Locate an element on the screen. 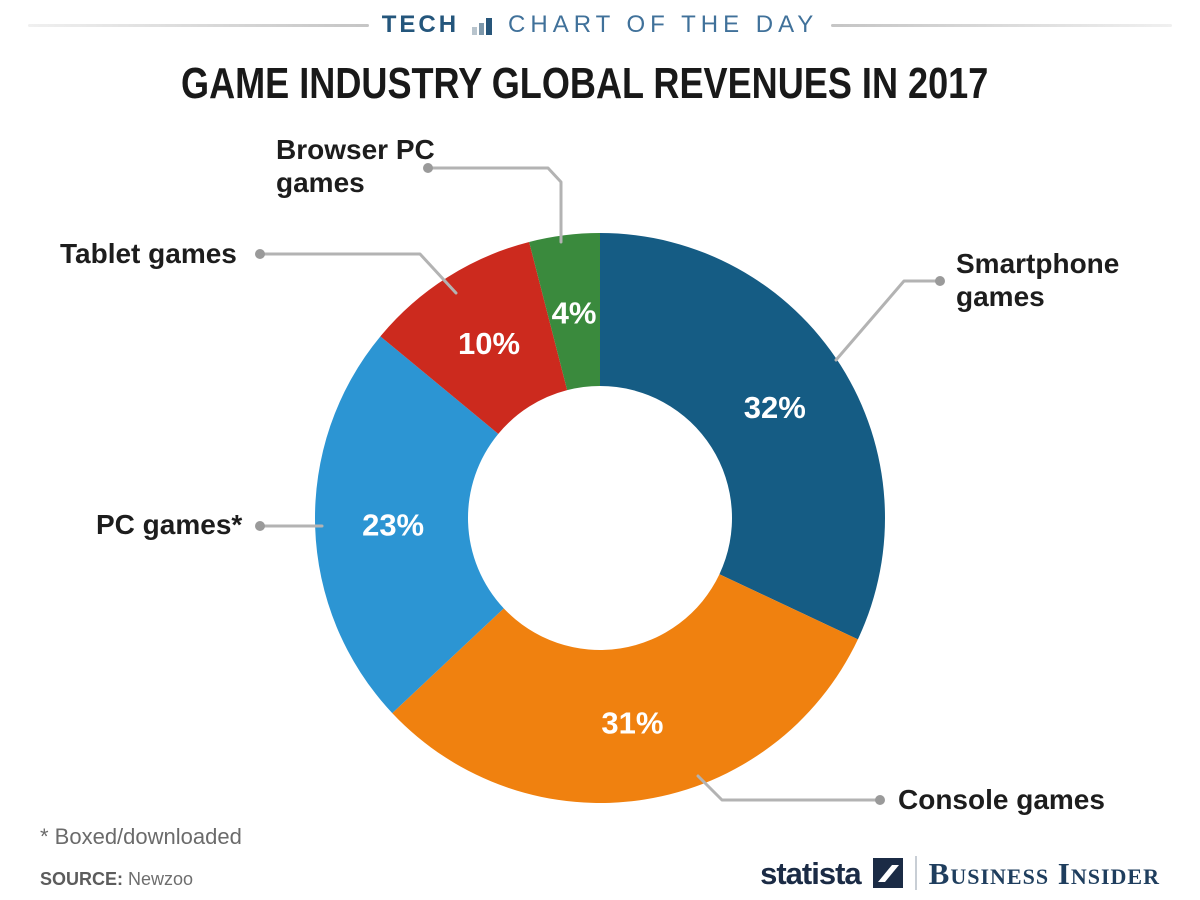 The image size is (1200, 900). slice-label-smartphone-games: Smartphone games is located at coordinates (1038, 280).